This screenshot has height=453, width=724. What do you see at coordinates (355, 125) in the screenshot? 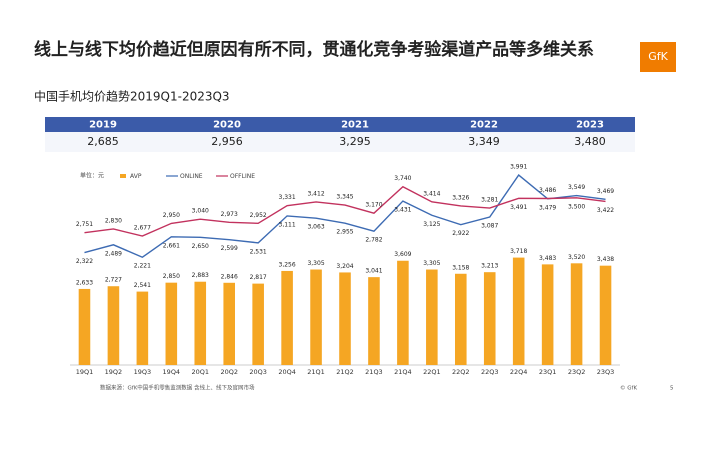
I see `year-label: 2021` at bounding box center [355, 125].